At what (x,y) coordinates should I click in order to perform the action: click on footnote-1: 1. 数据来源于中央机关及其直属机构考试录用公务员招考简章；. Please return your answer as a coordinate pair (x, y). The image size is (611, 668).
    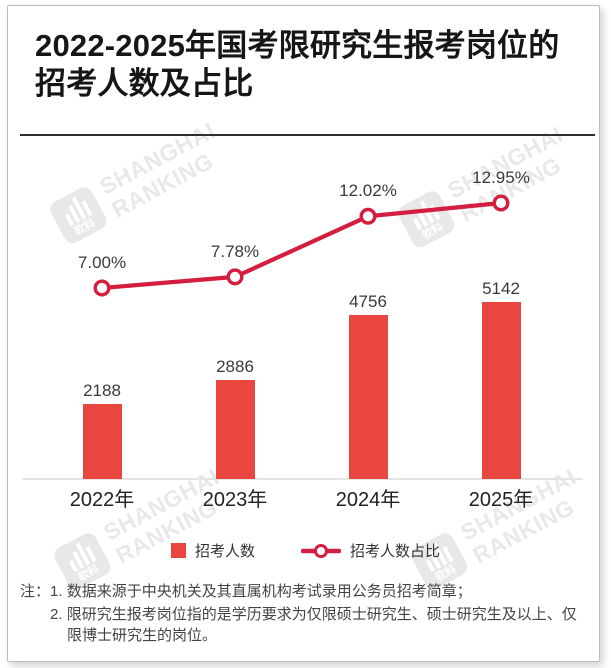
    Looking at the image, I should click on (261, 591).